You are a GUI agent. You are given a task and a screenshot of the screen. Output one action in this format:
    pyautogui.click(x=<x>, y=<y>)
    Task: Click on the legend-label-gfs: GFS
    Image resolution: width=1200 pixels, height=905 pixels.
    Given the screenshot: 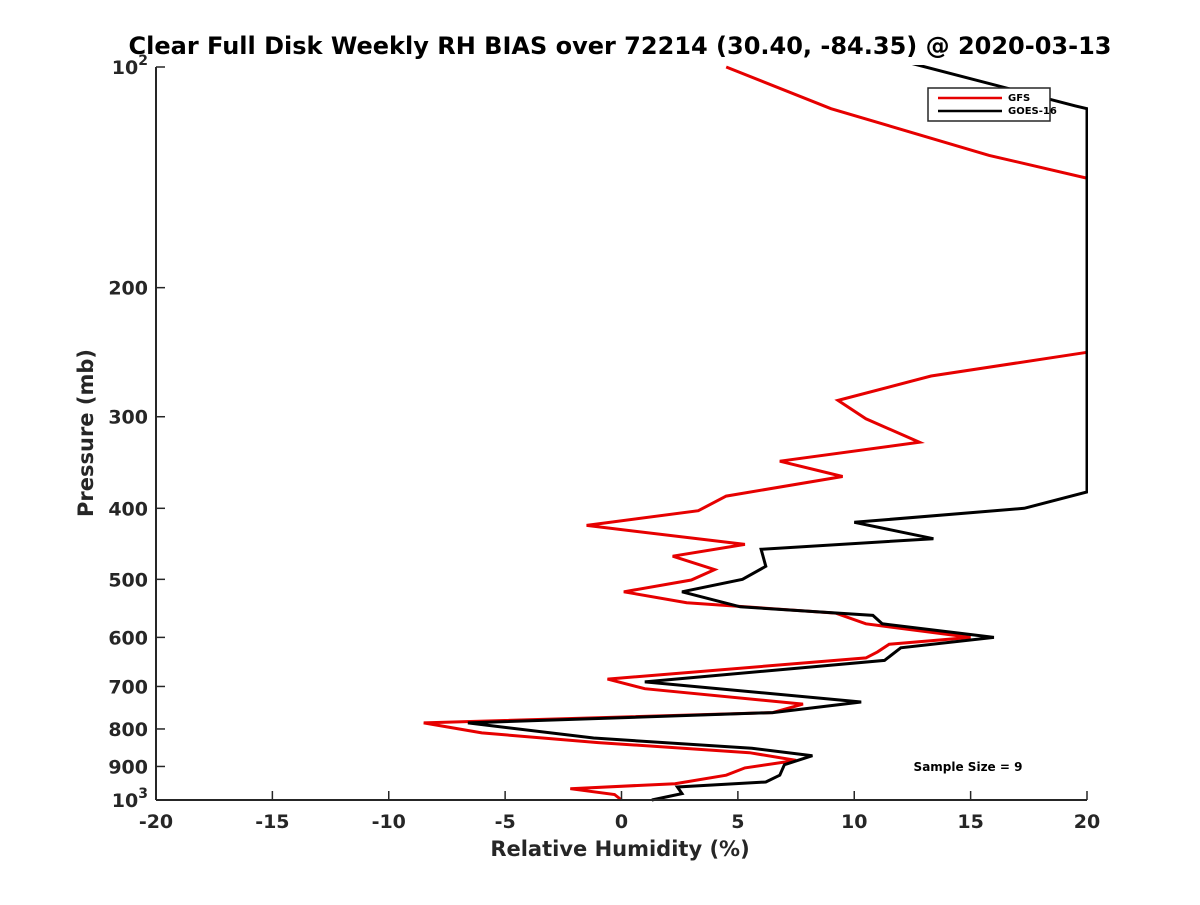 What is the action you would take?
    pyautogui.click(x=1019, y=98)
    